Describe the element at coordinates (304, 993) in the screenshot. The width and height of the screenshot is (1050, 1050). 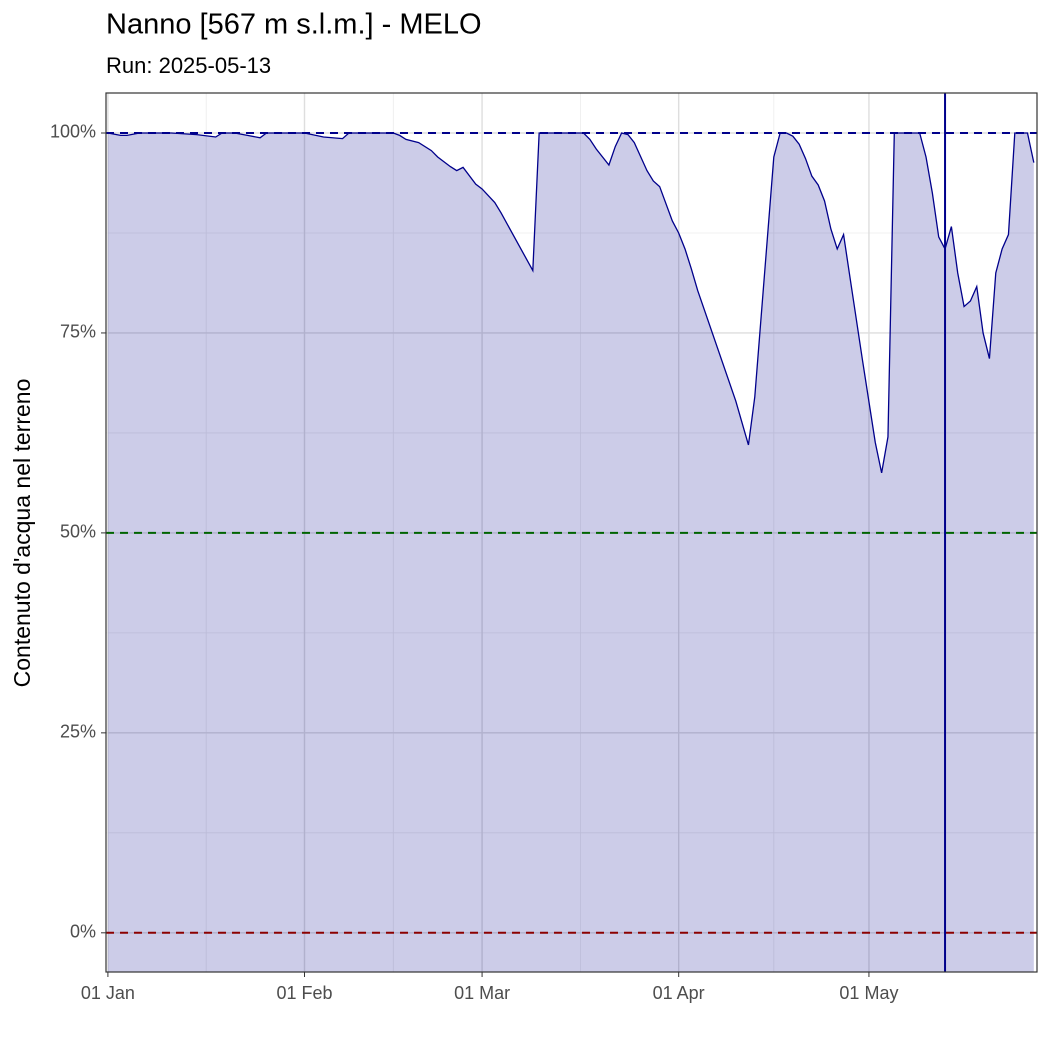
I see `x-tick-label: 01 Feb` at that location.